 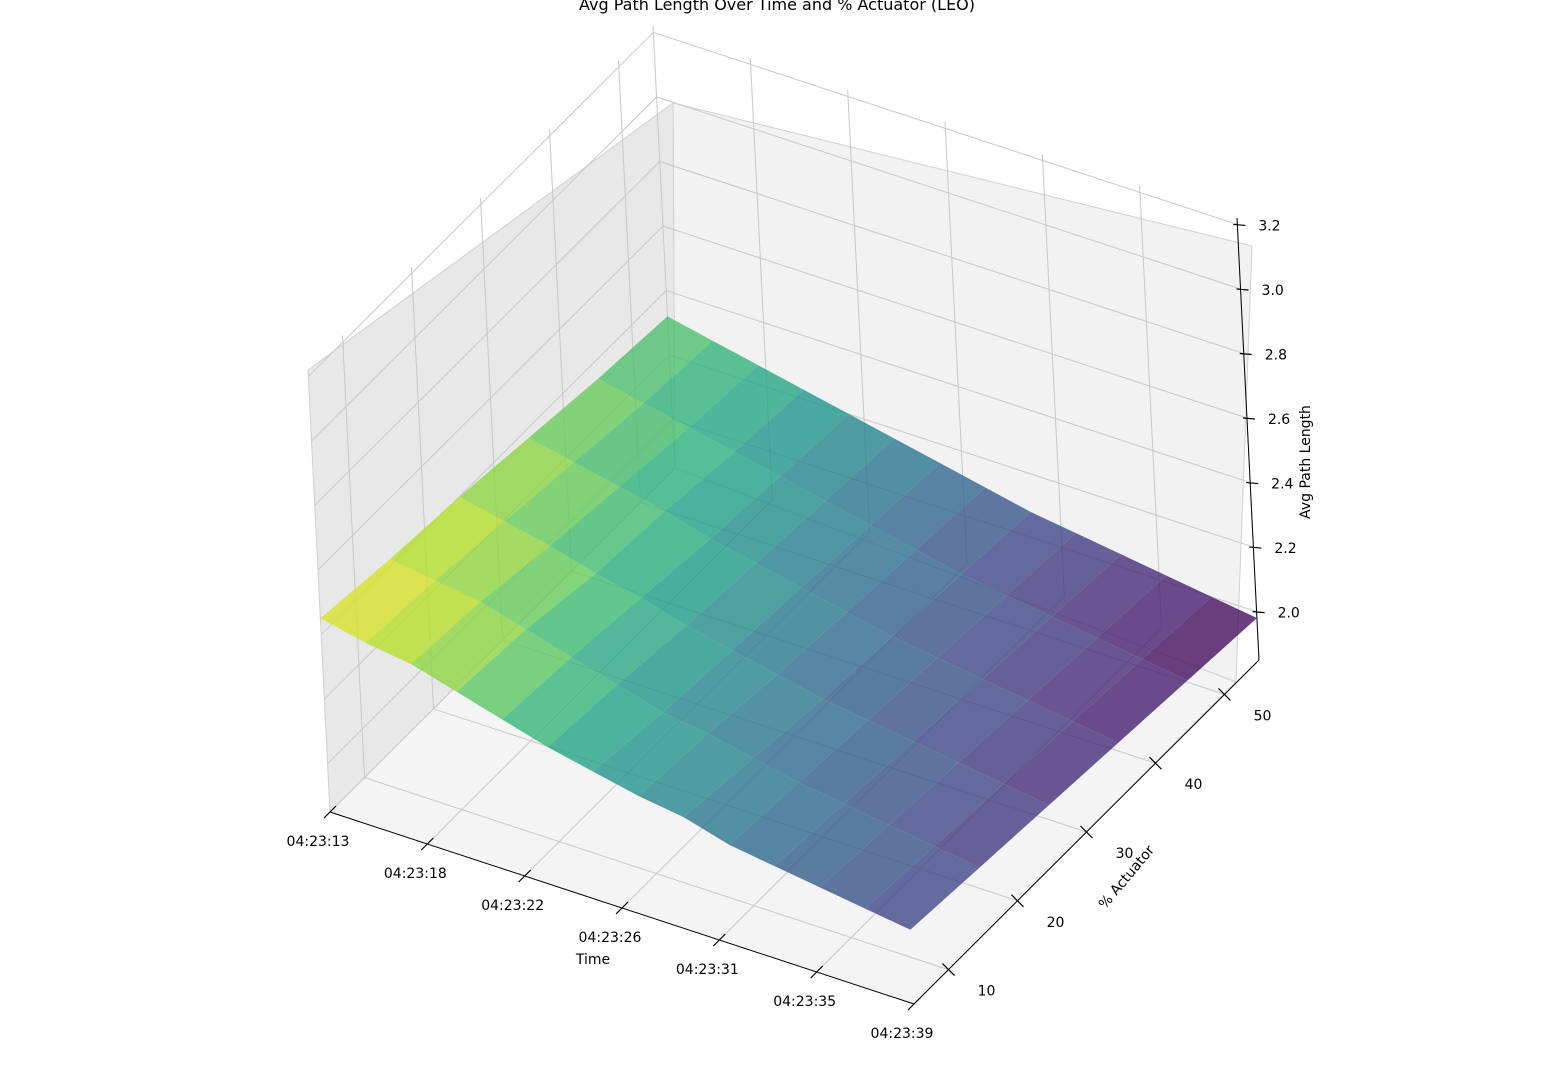 What do you see at coordinates (1289, 614) in the screenshot?
I see `z-tick-label: 2.0` at bounding box center [1289, 614].